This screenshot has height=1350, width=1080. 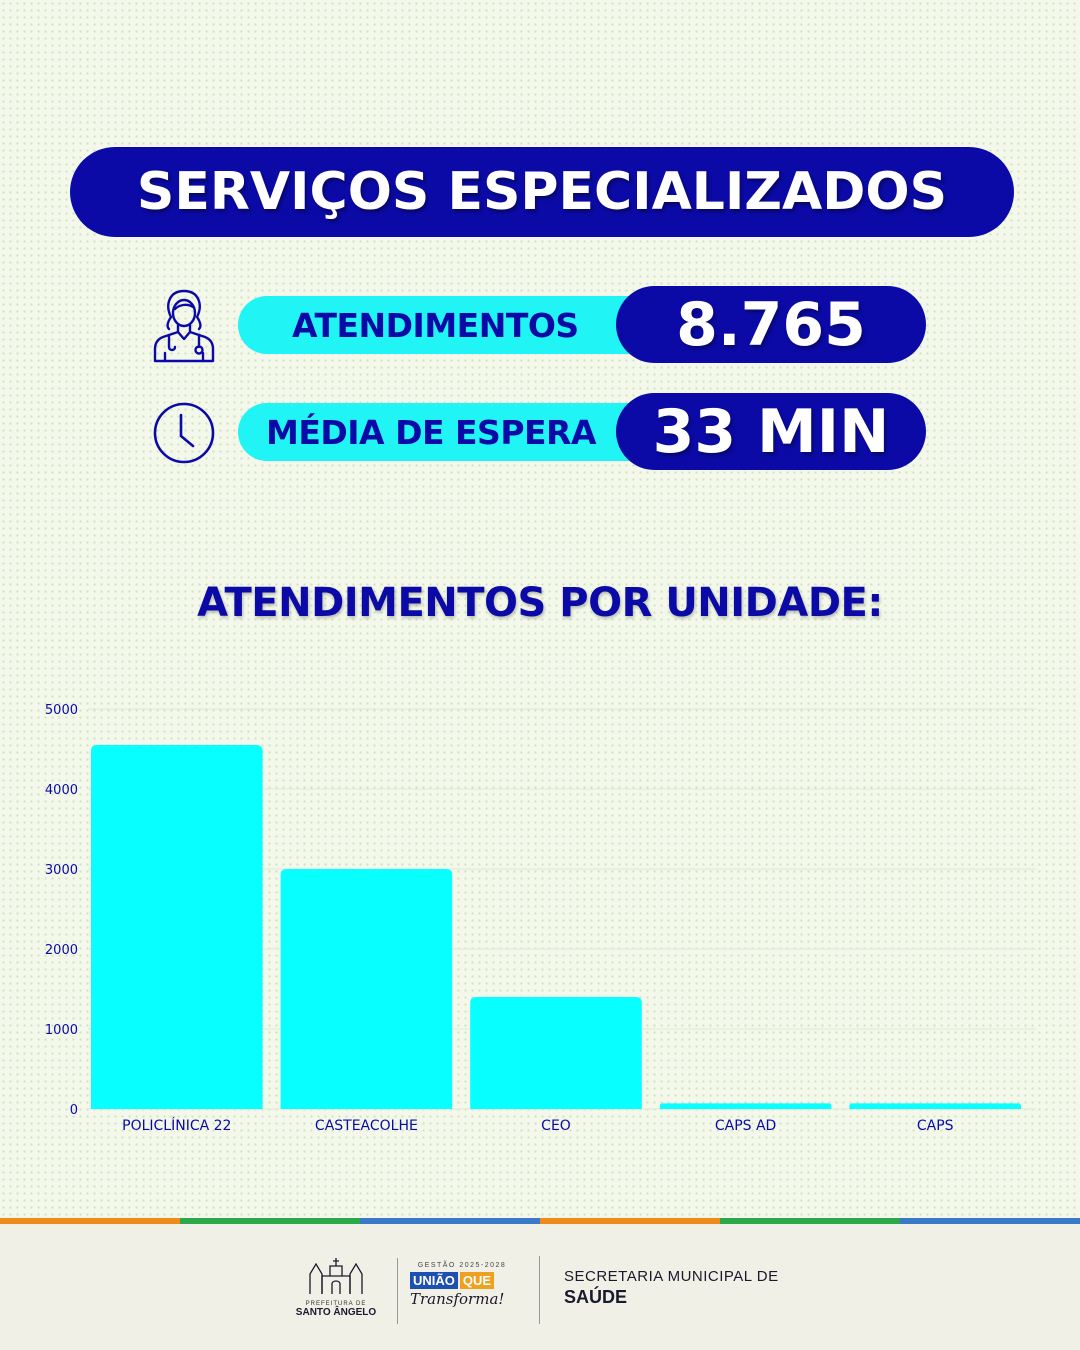 I want to click on page-title: SERVIÇOS ESPECIALIZADOS, so click(x=542, y=192).